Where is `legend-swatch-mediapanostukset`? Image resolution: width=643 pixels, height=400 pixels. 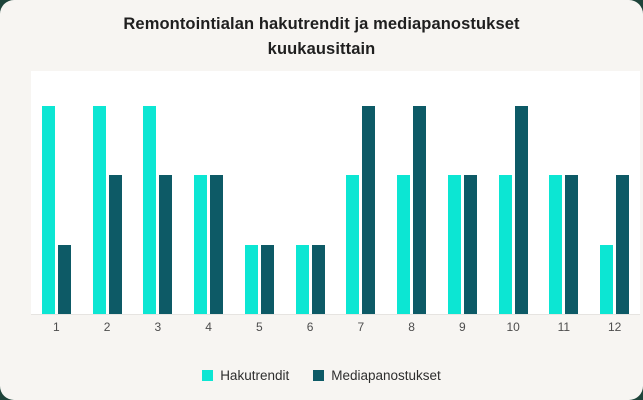
legend-swatch-mediapanostukset is located at coordinates (319, 375).